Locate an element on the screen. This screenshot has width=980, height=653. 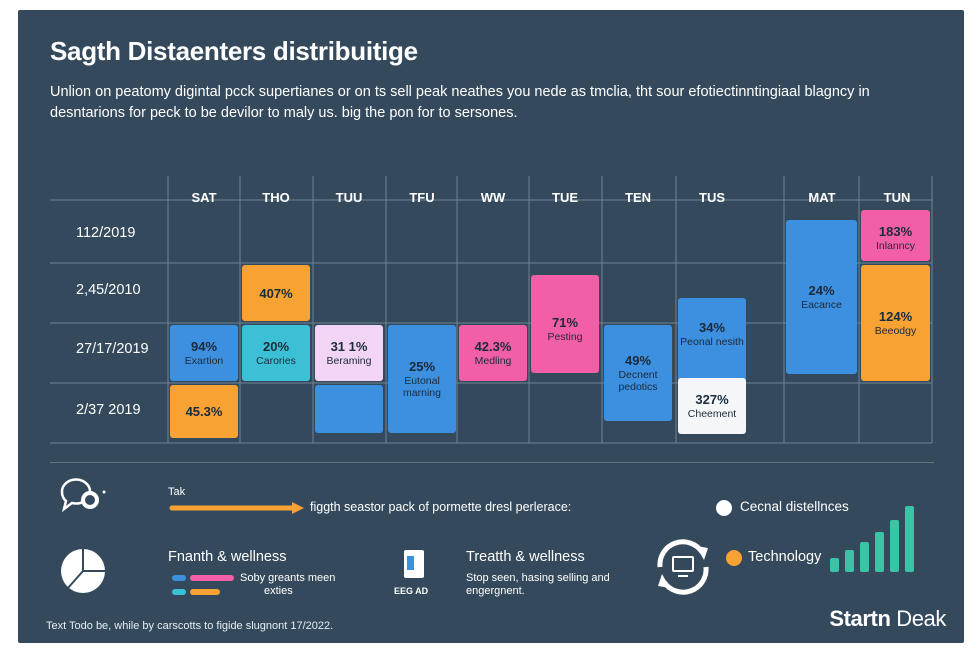
column-header: TUN is located at coordinates (897, 197).